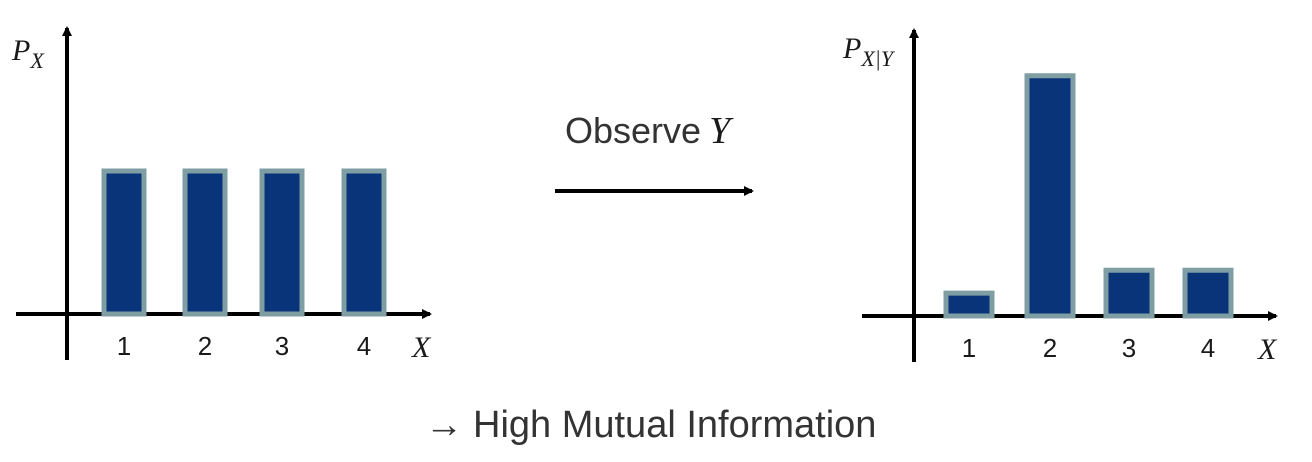 The height and width of the screenshot is (462, 1312). What do you see at coordinates (869, 51) in the screenshot?
I see `y-axis-label: PX|Y` at bounding box center [869, 51].